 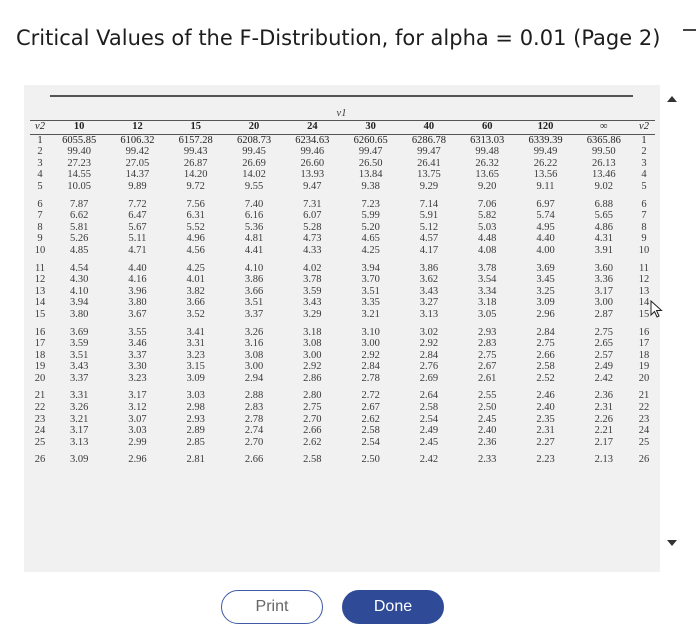 What do you see at coordinates (644, 367) in the screenshot?
I see `row-label-right: 19` at bounding box center [644, 367].